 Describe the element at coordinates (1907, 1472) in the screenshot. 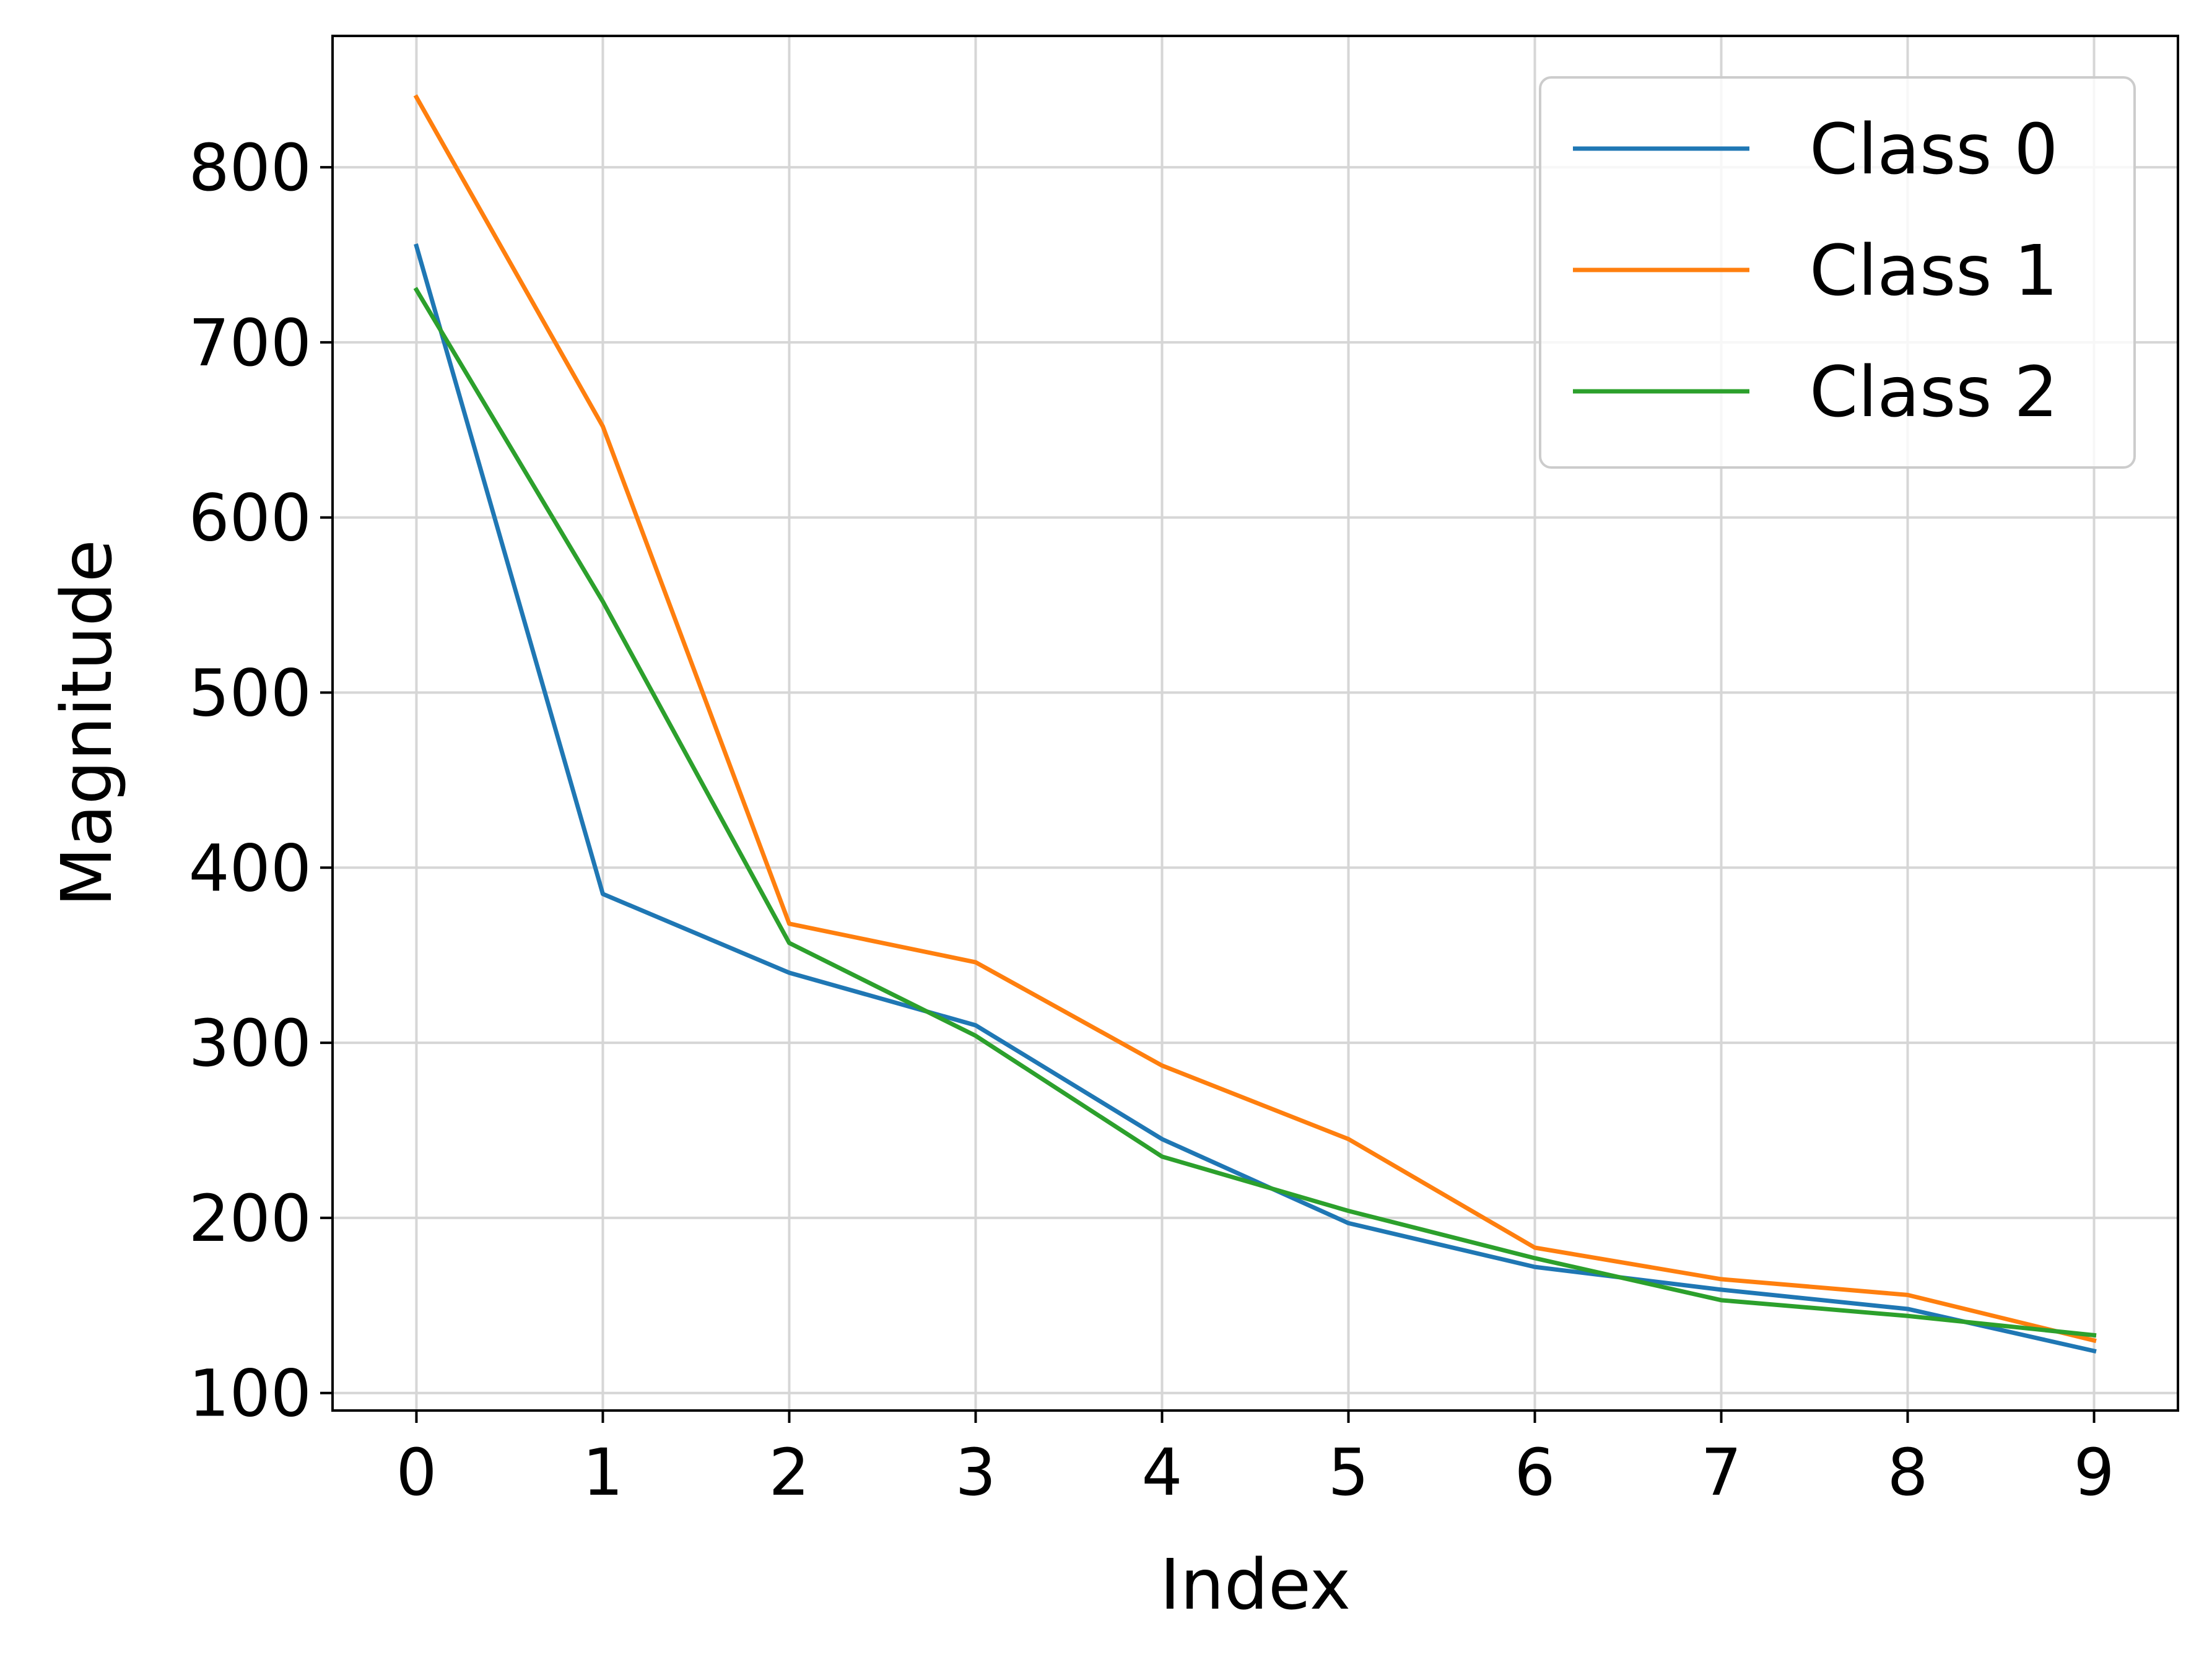

I see `x-tick-label: 8` at that location.